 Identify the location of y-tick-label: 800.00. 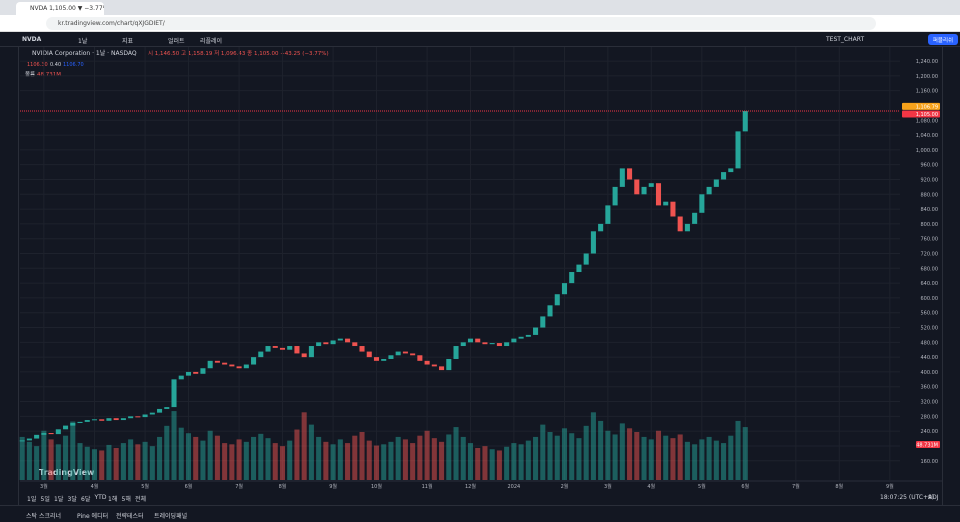
(930, 225).